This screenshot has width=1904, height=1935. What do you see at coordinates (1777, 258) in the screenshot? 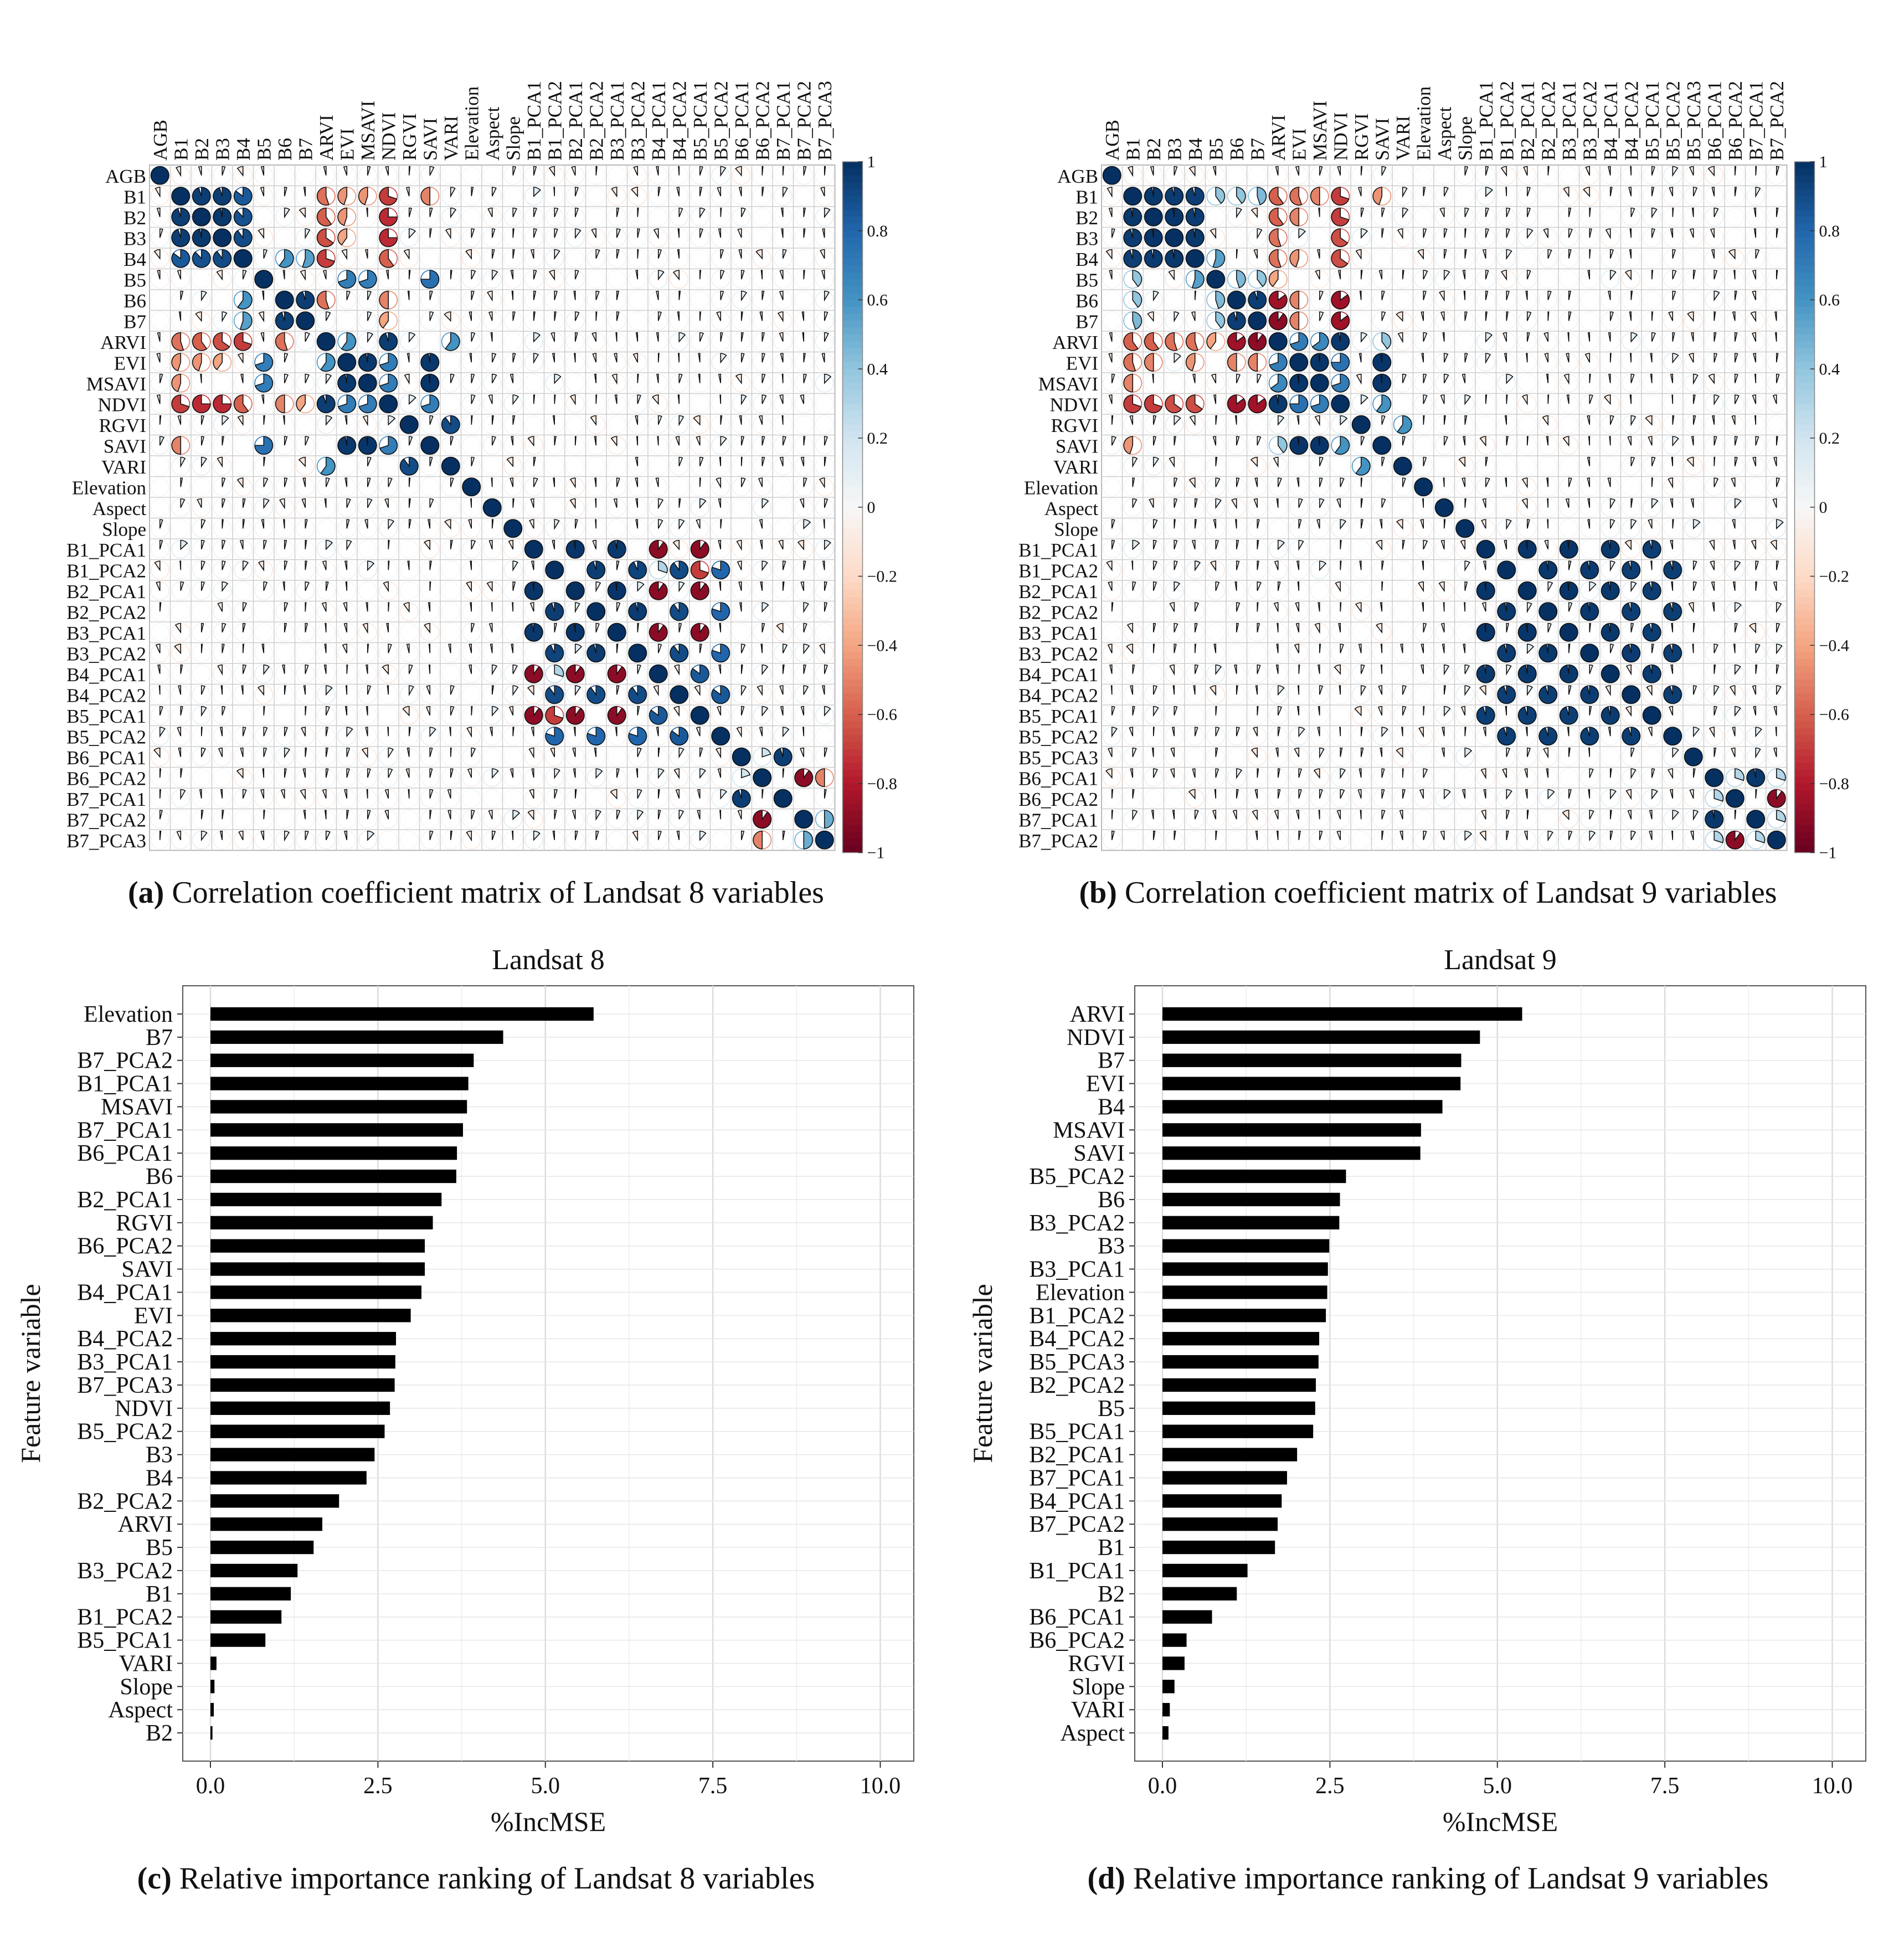
I see `corr-b-cell-b4-b7-pca2` at bounding box center [1777, 258].